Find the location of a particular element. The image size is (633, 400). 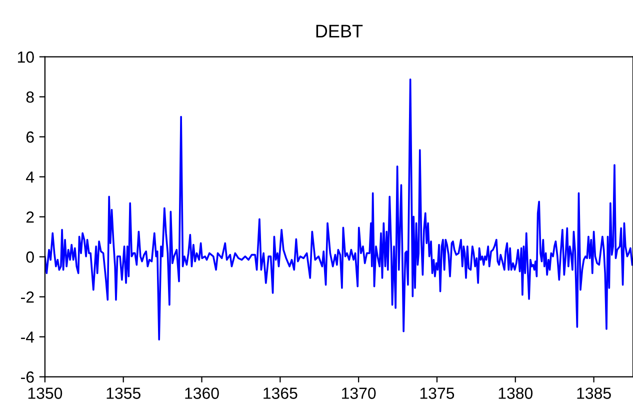

y-tick-label: -4 is located at coordinates (27, 337).